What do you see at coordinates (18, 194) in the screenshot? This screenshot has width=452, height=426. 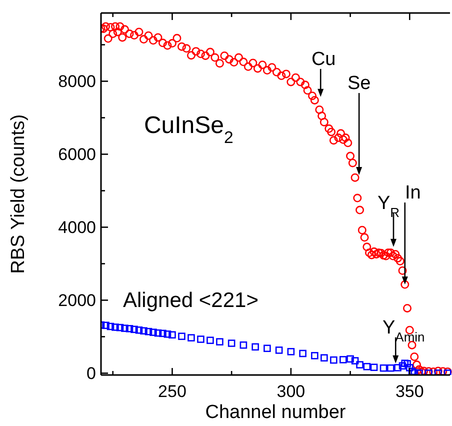 I see `y-axis-title: RBS Yield (counts)` at bounding box center [18, 194].